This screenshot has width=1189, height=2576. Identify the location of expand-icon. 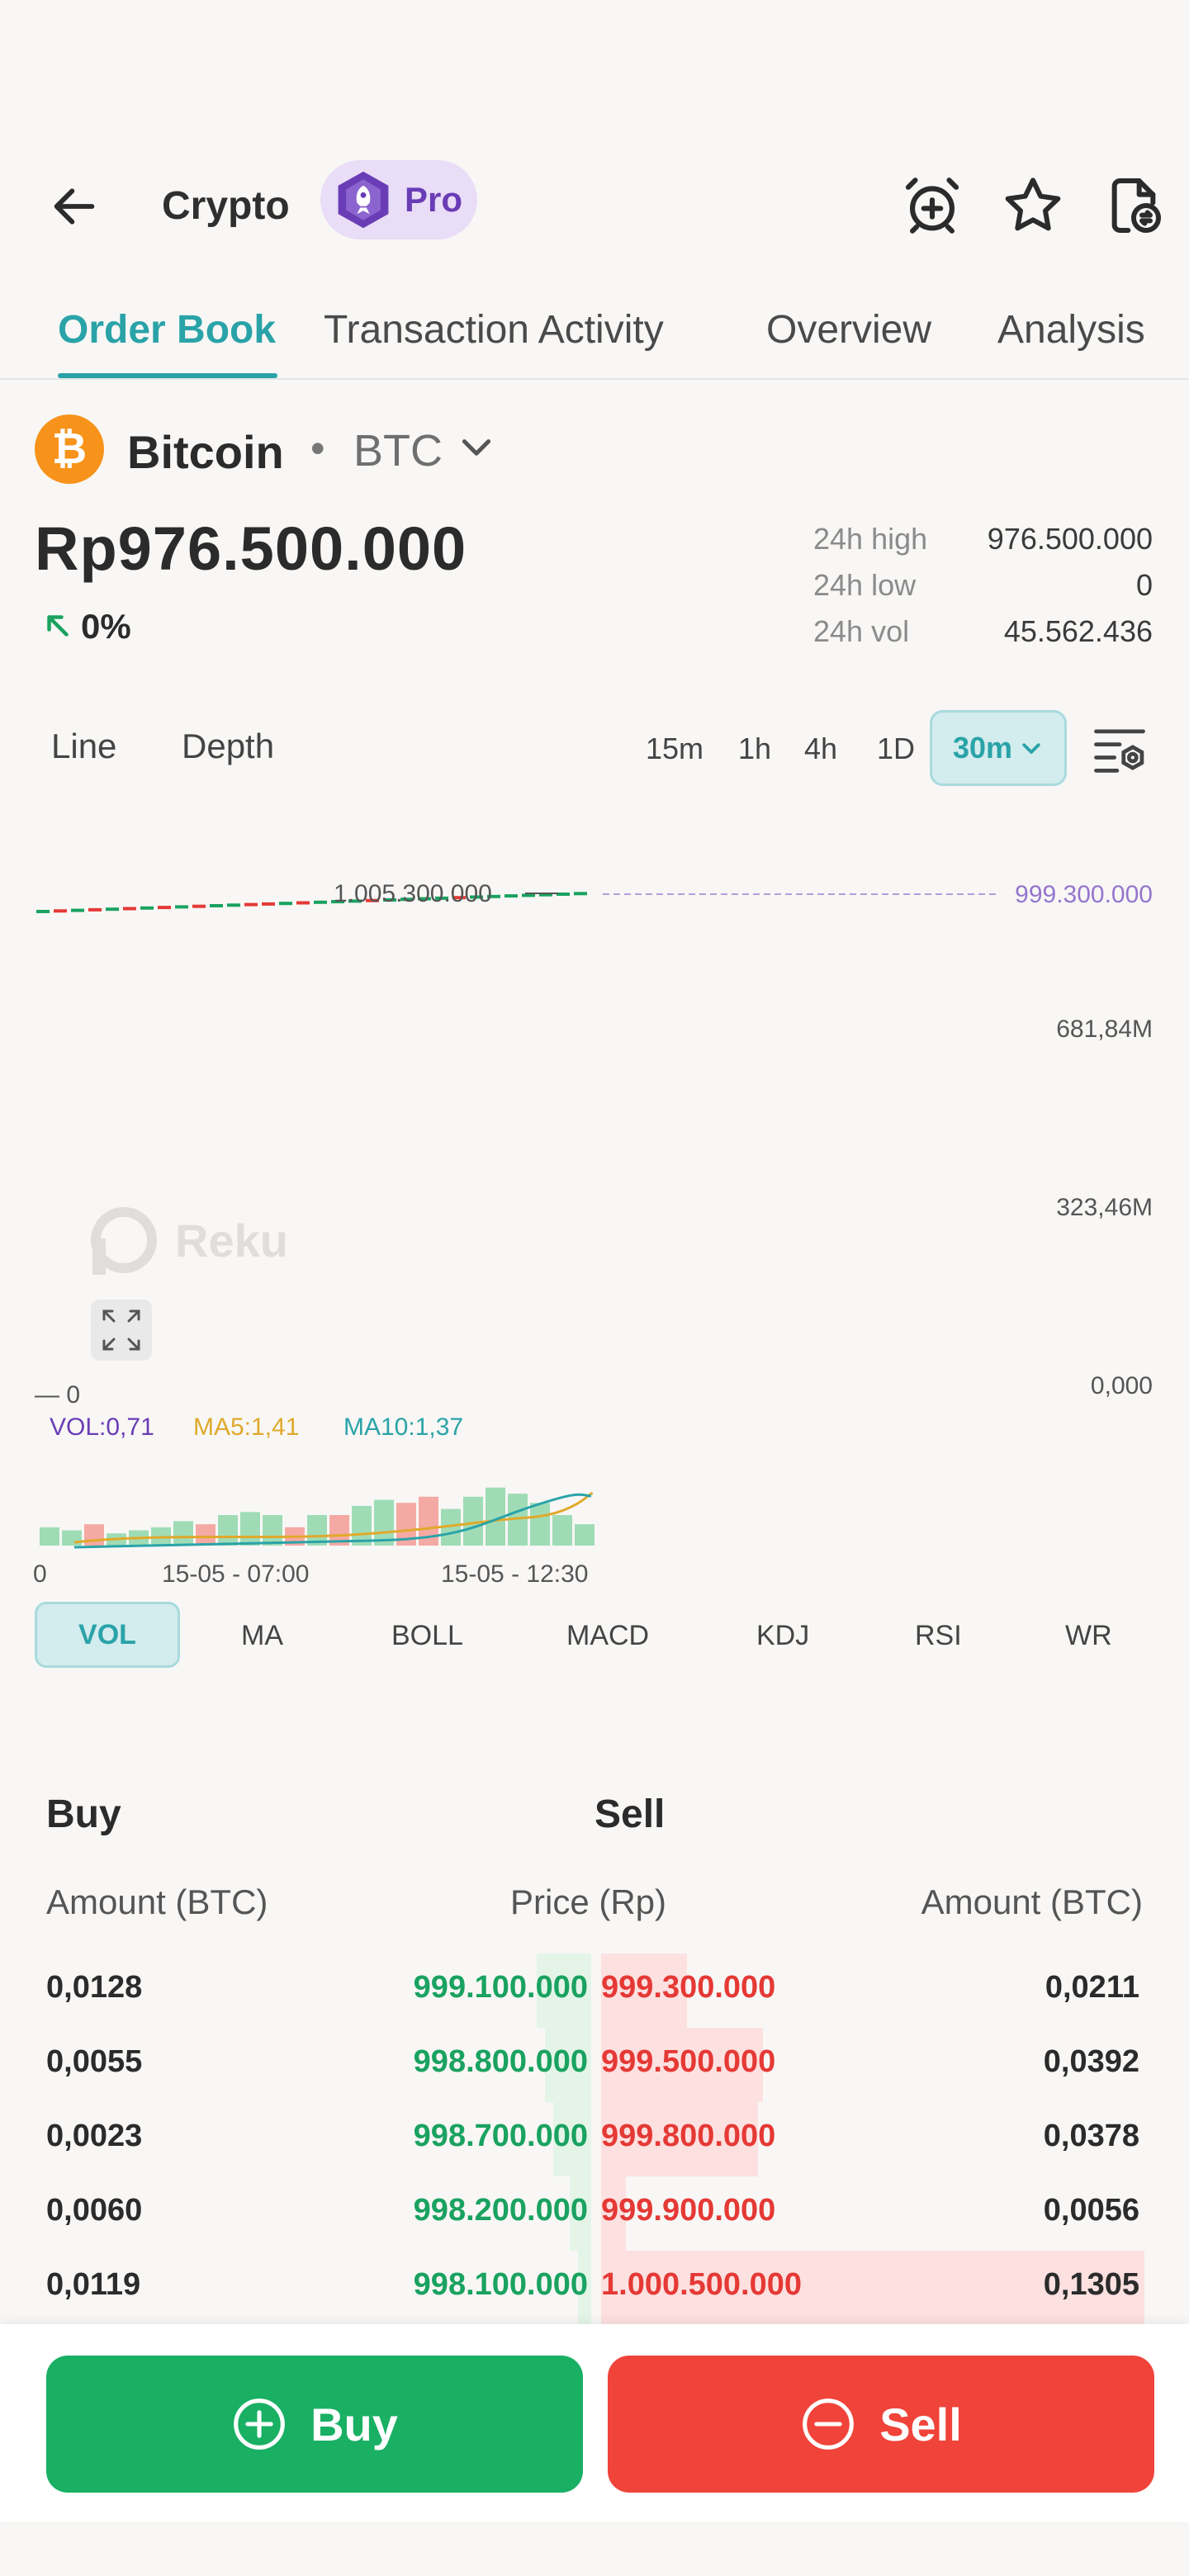
(121, 1330).